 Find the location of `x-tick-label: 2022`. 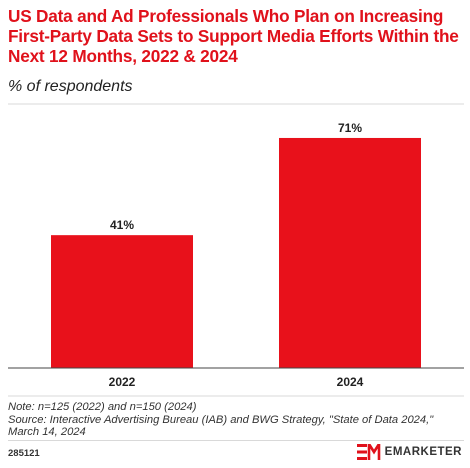

x-tick-label: 2022 is located at coordinates (122, 382).